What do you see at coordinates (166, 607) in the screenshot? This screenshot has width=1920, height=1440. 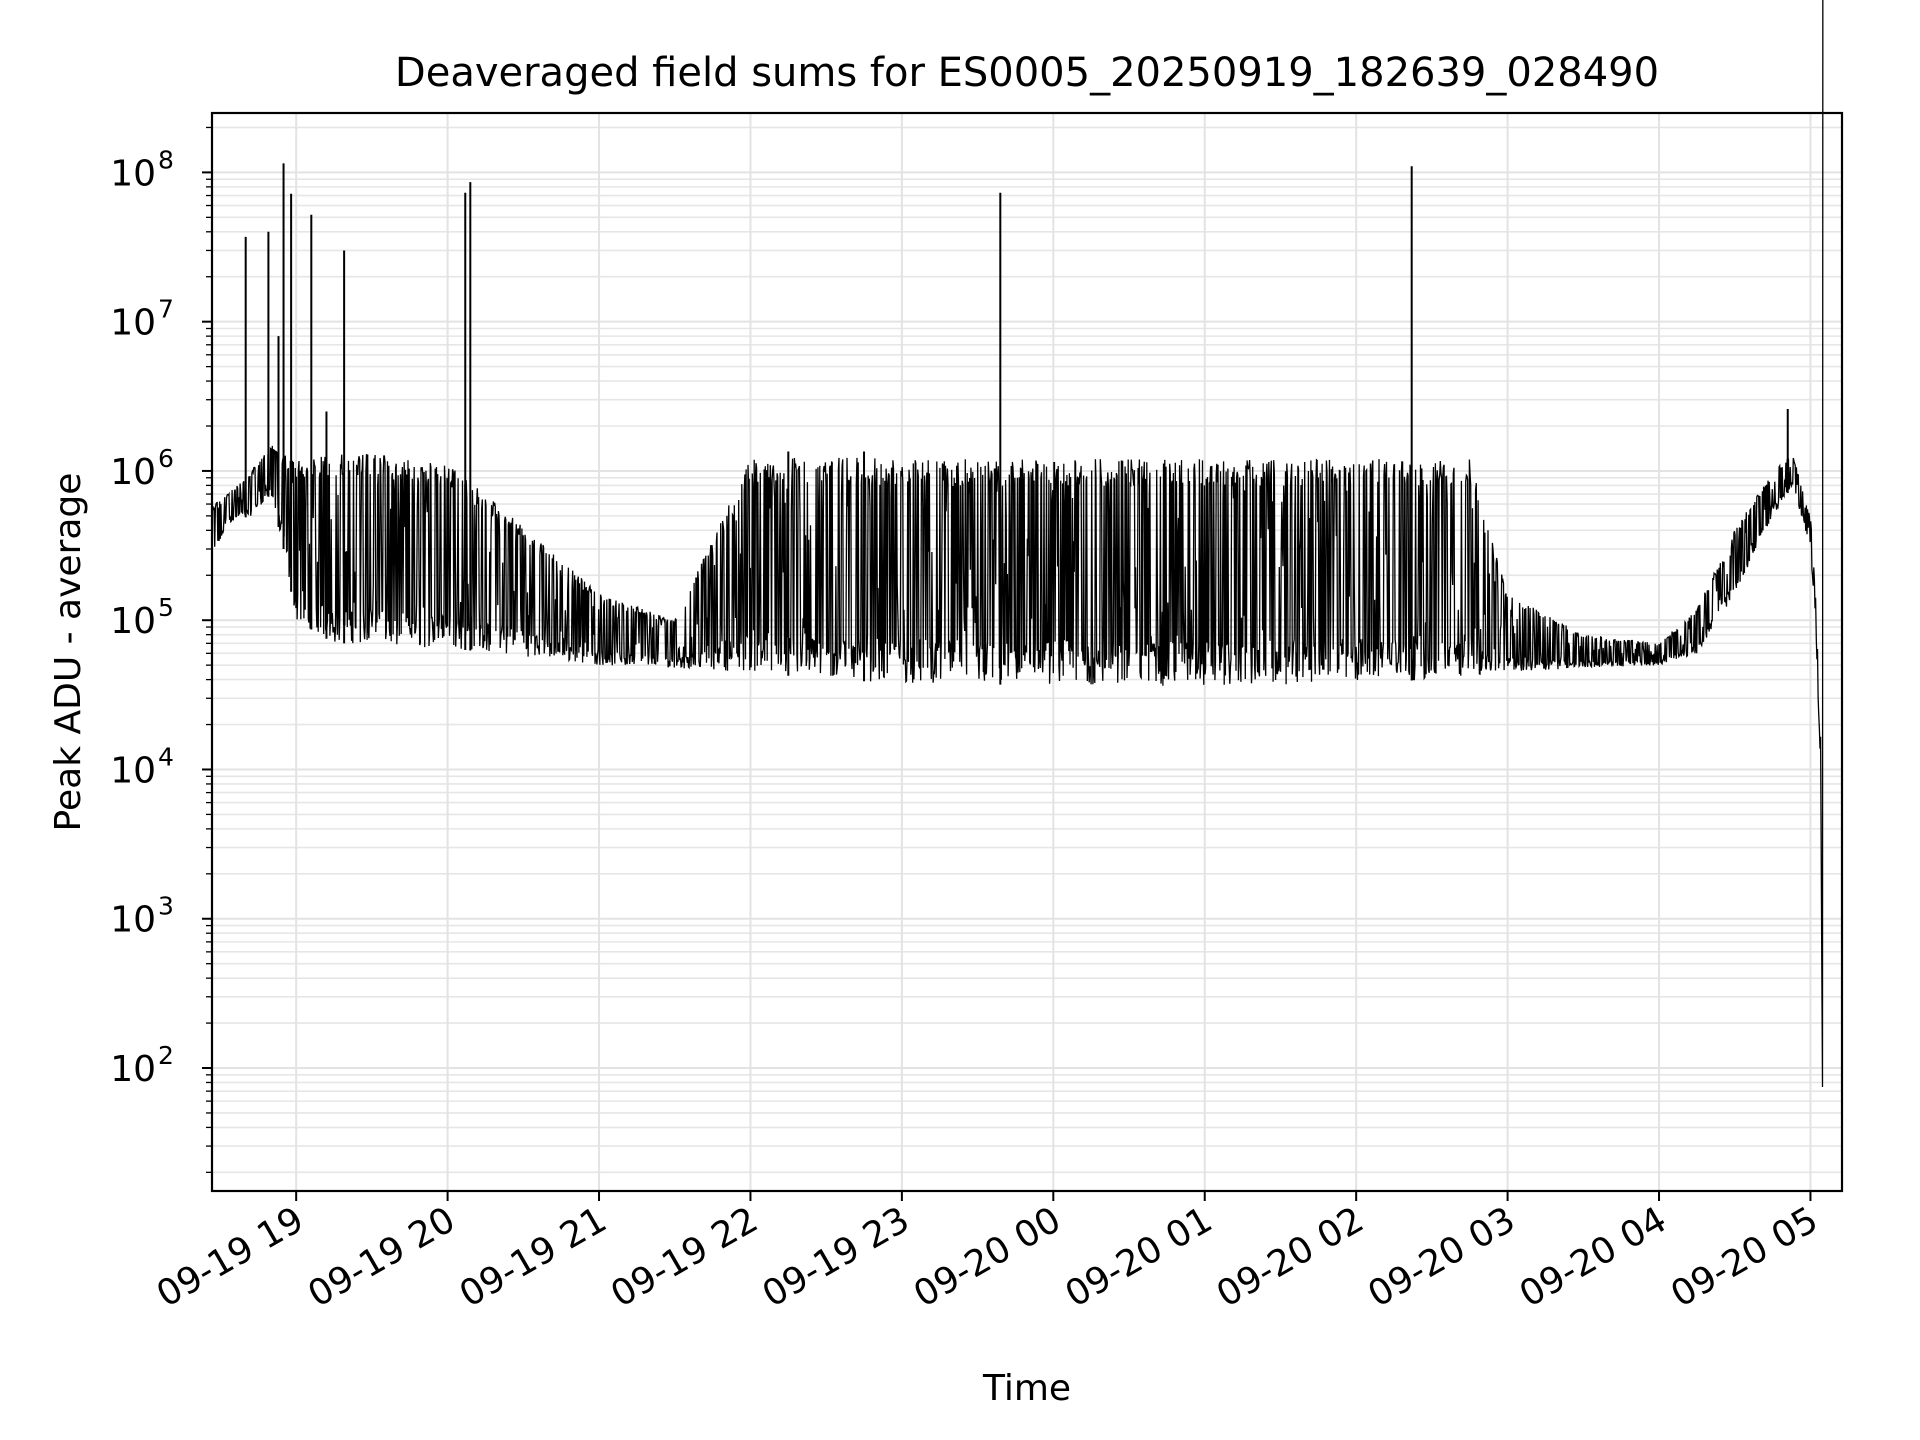 I see `y-tick-exponent: 5` at bounding box center [166, 607].